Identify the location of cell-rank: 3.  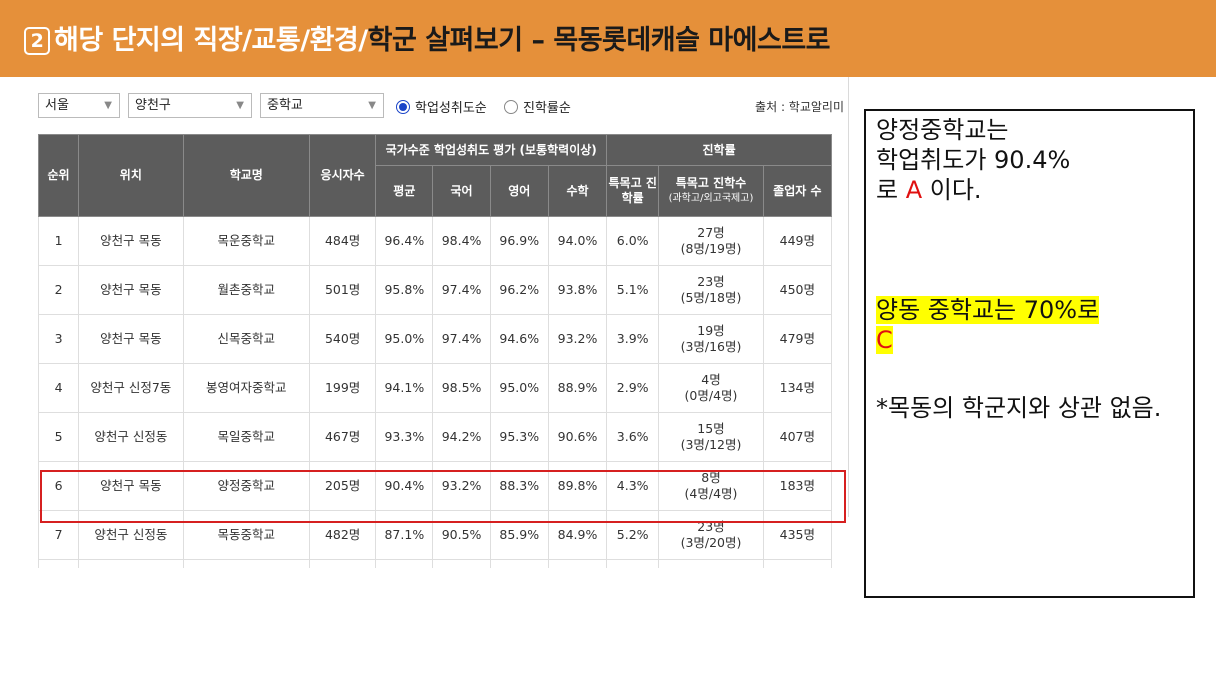
(58, 339).